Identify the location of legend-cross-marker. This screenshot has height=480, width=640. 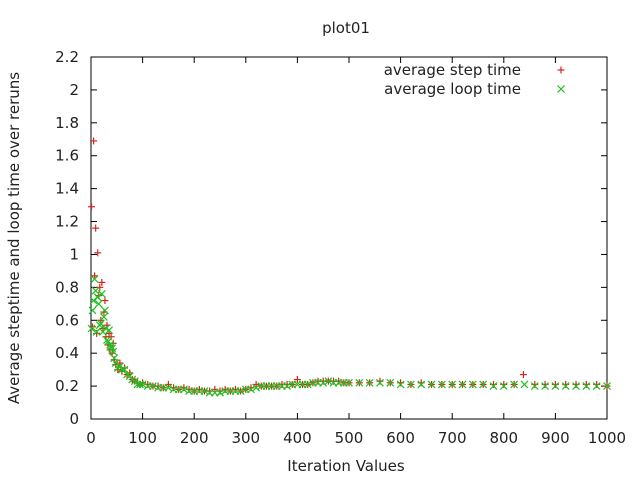
(561, 89).